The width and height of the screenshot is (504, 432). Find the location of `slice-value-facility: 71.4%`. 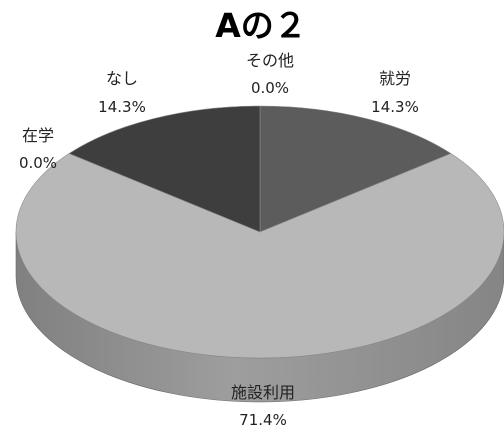

slice-value-facility: 71.4% is located at coordinates (263, 420).